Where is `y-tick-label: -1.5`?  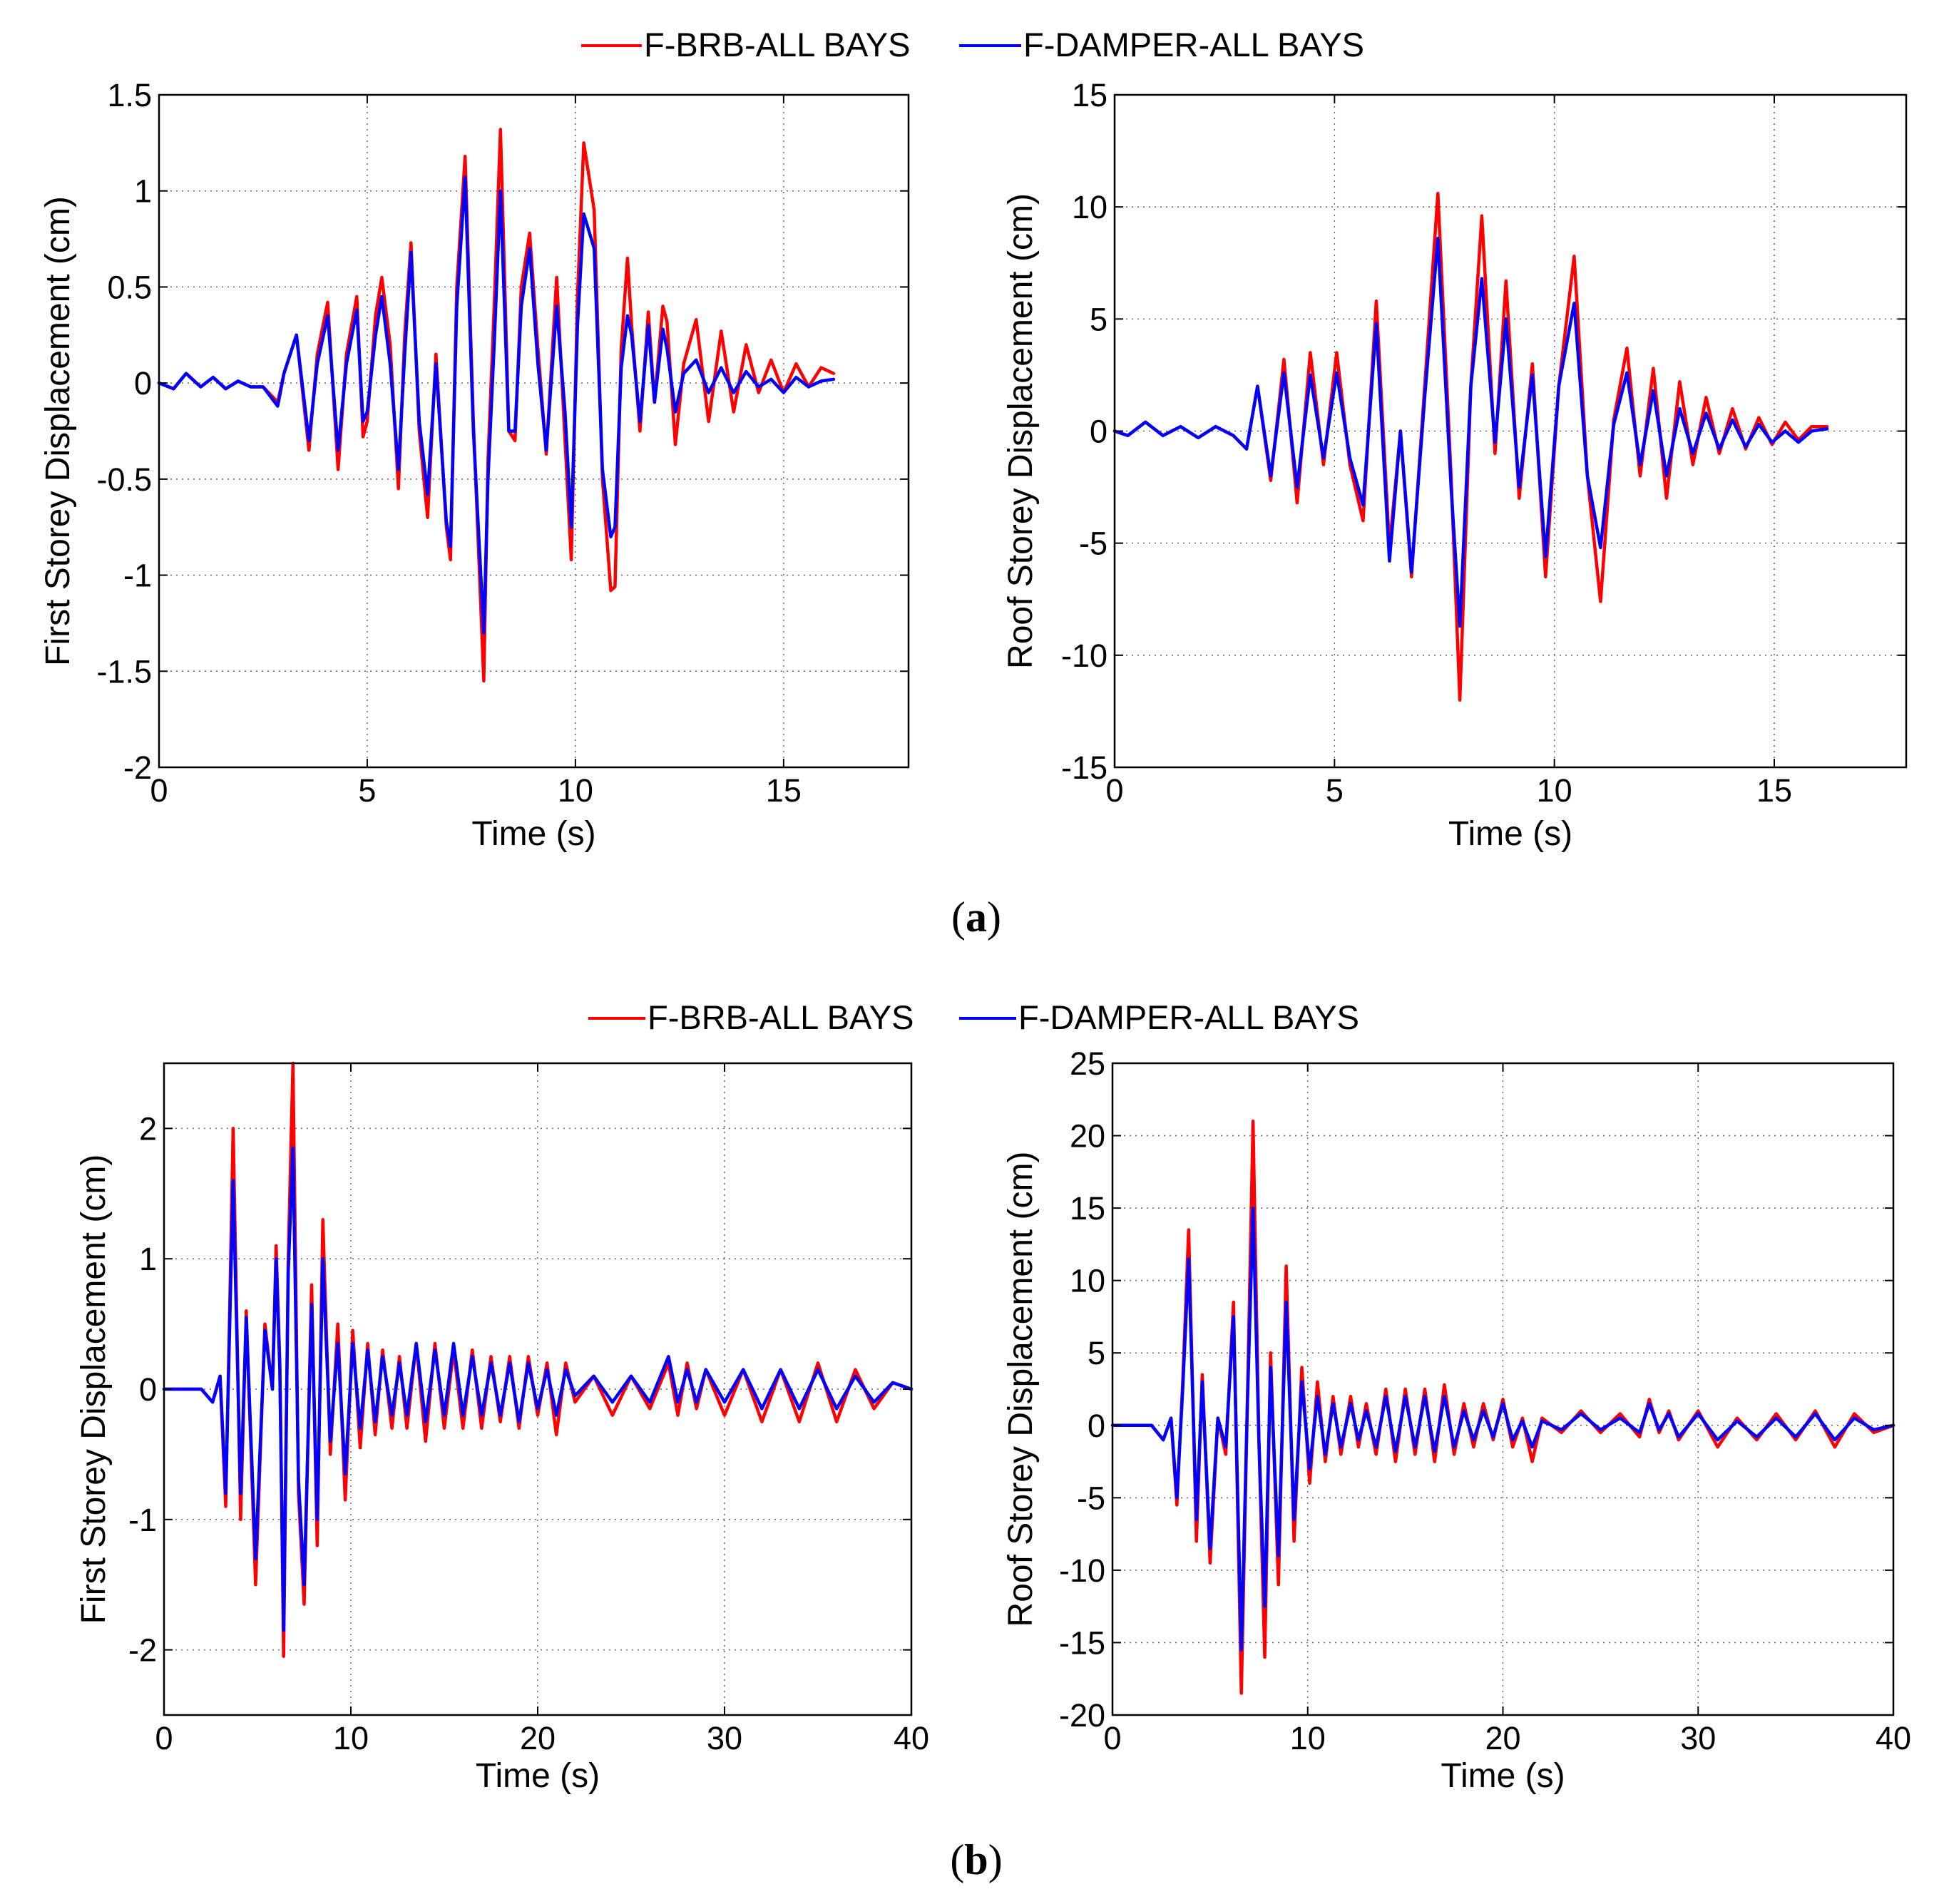 y-tick-label: -1.5 is located at coordinates (124, 671).